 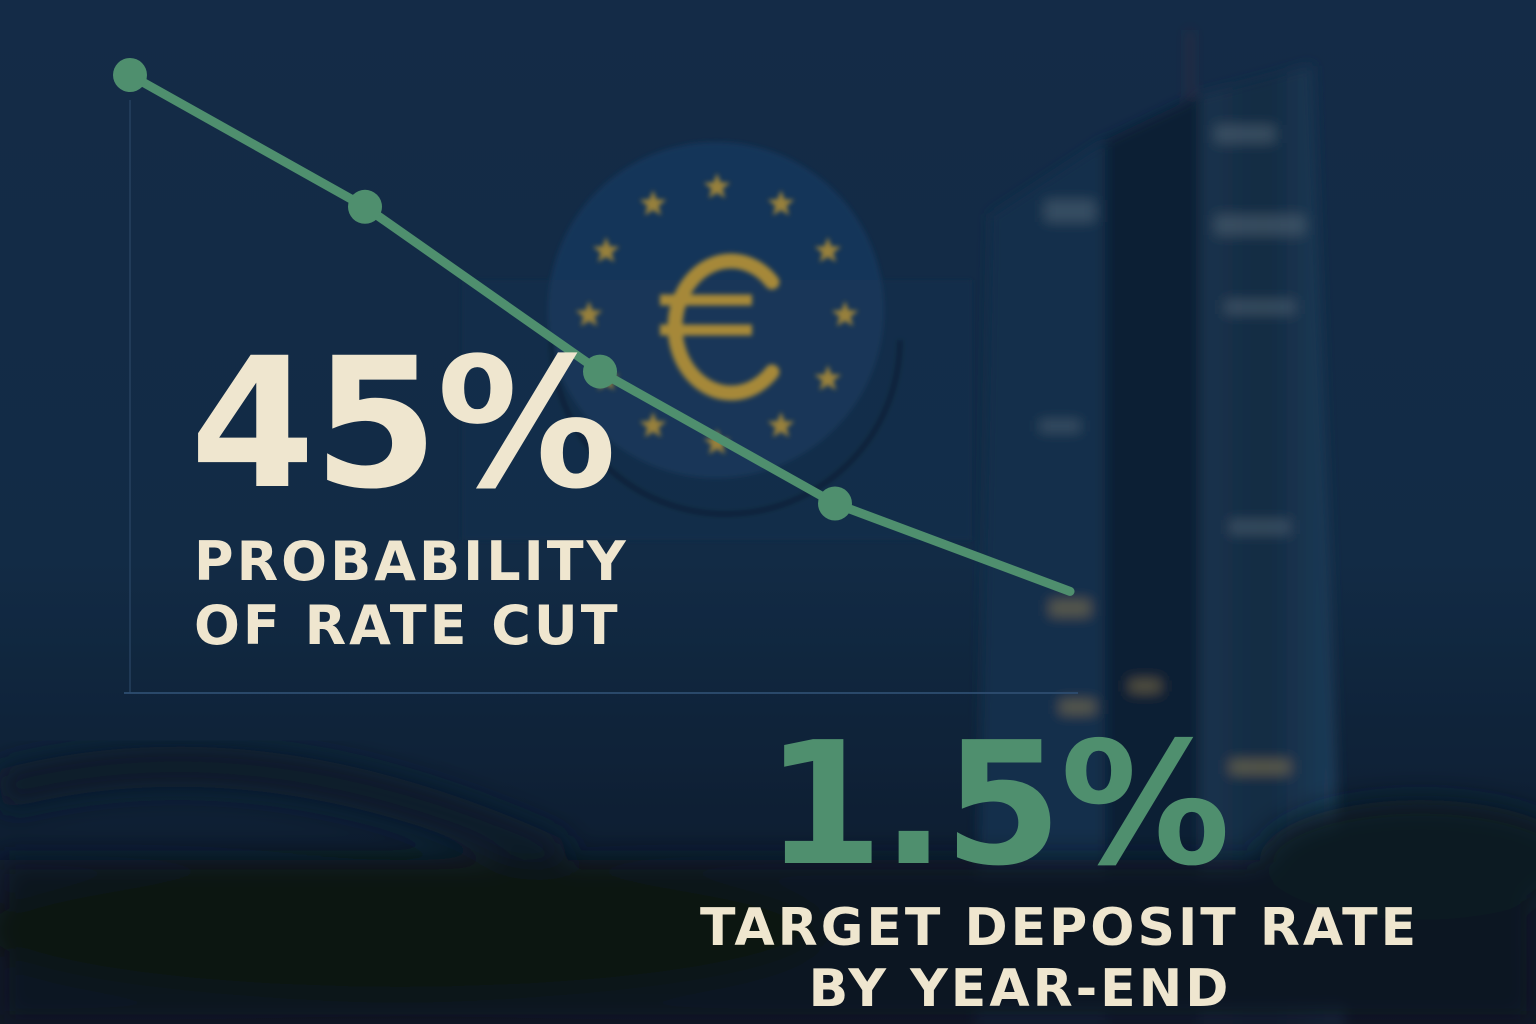 I want to click on secondary-stat-label-line1: TARGET DEPOSIT RATE, so click(x=1060, y=928).